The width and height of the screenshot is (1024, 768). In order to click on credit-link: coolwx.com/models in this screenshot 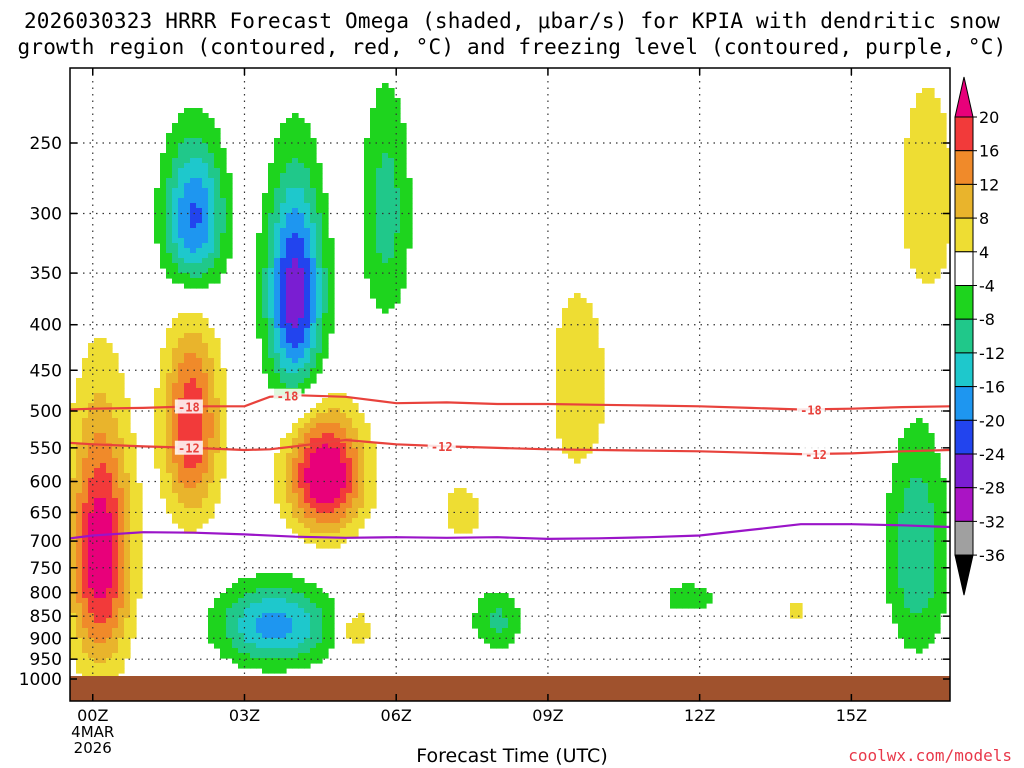, I will do `click(930, 755)`.